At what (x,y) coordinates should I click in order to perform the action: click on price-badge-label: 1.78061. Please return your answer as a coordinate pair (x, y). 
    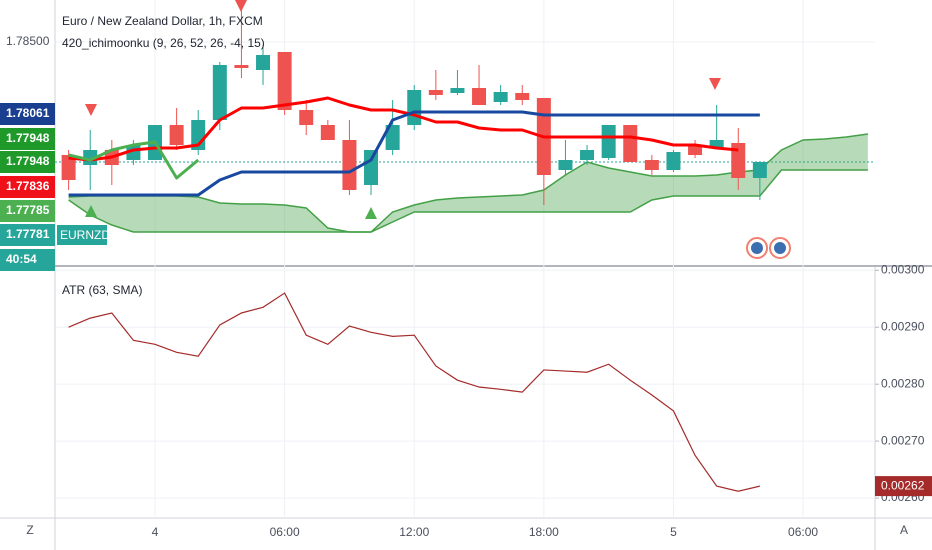
    Looking at the image, I should click on (28, 113).